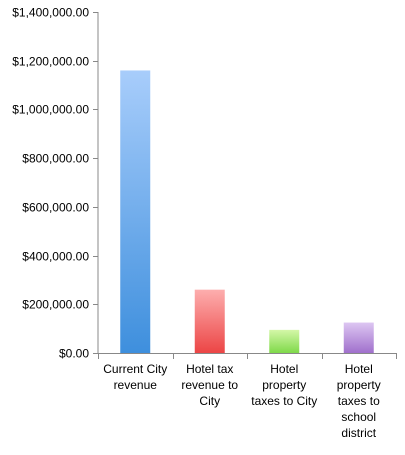 The width and height of the screenshot is (405, 455). I want to click on y-tick-label: $1,000,000.00, so click(50, 110).